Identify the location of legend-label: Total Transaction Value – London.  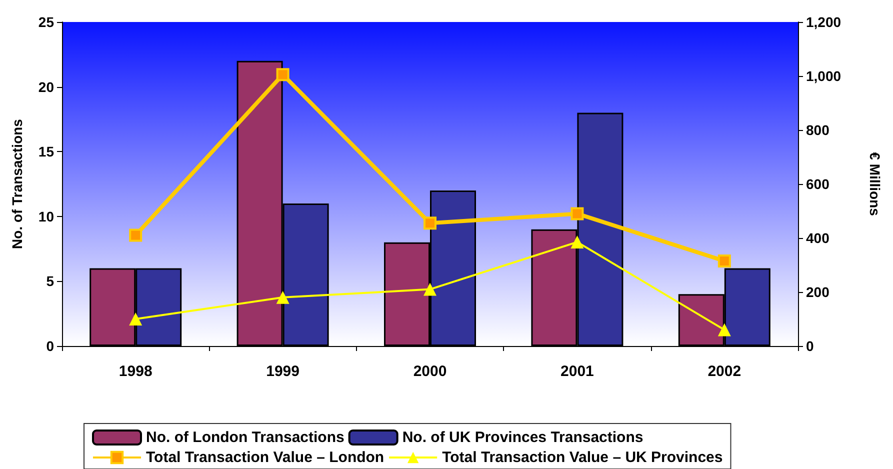
(265, 457).